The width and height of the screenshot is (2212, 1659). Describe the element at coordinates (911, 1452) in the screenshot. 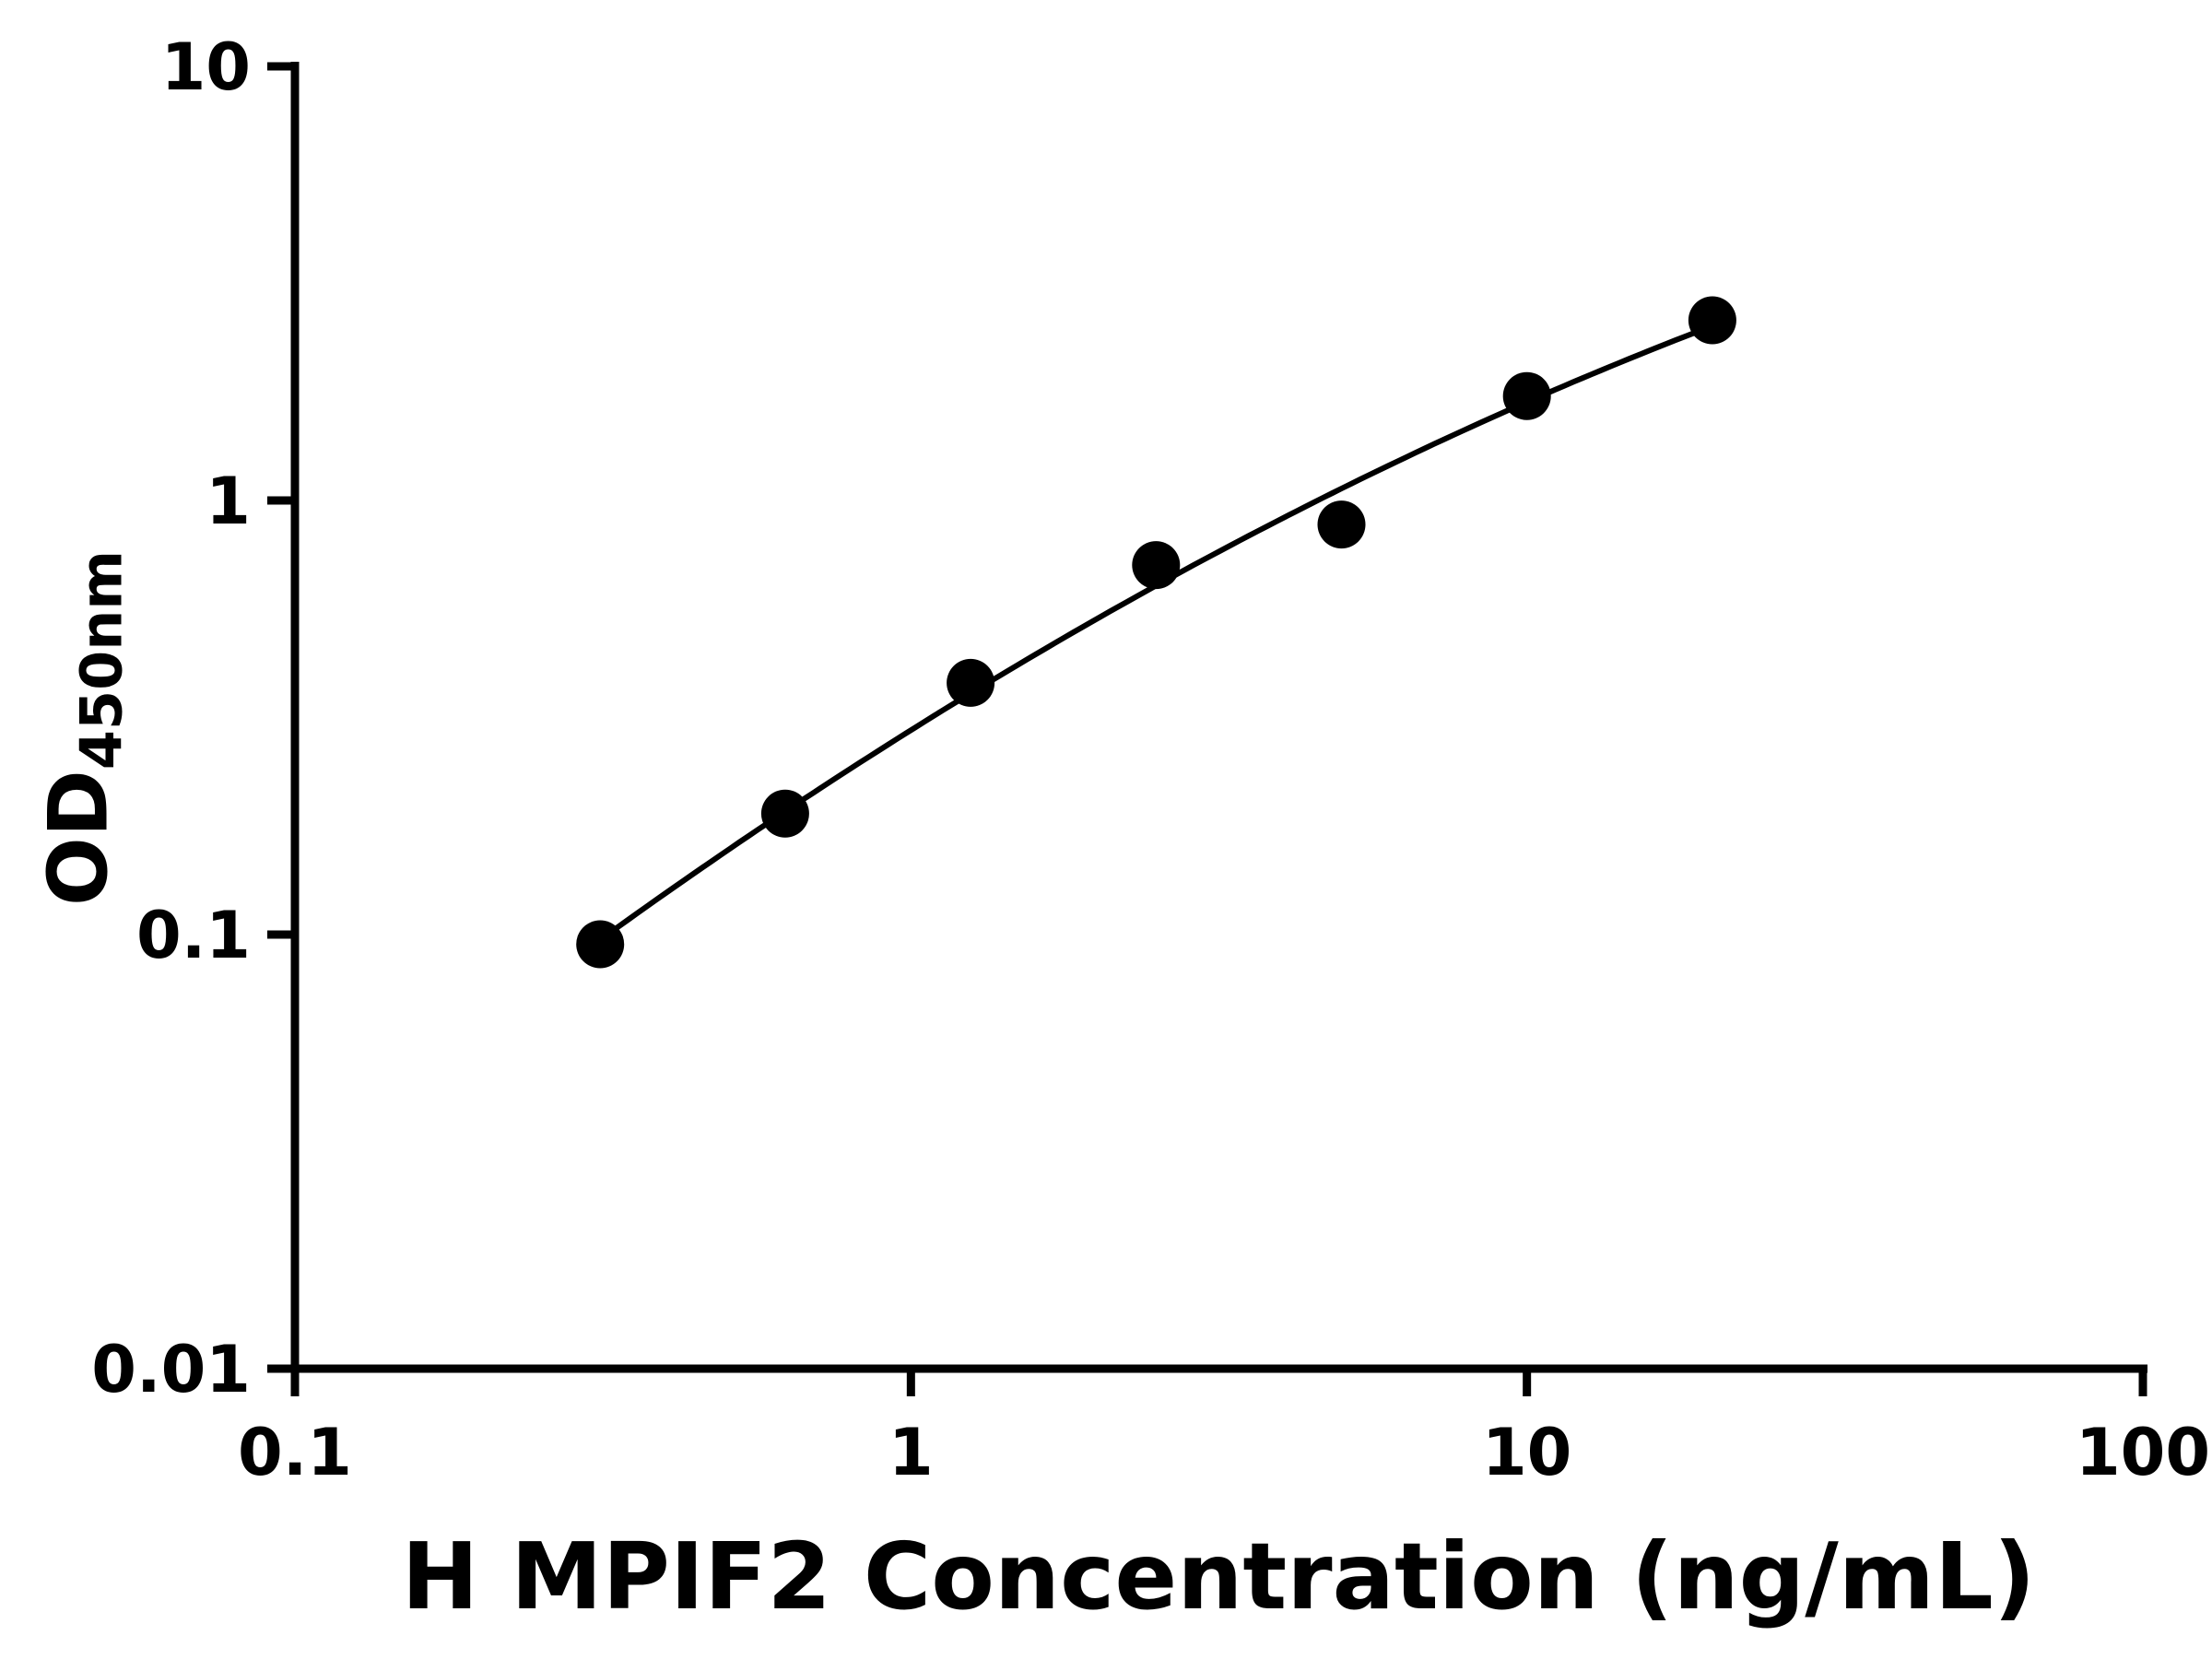

I see `x-tick-label: 1` at that location.